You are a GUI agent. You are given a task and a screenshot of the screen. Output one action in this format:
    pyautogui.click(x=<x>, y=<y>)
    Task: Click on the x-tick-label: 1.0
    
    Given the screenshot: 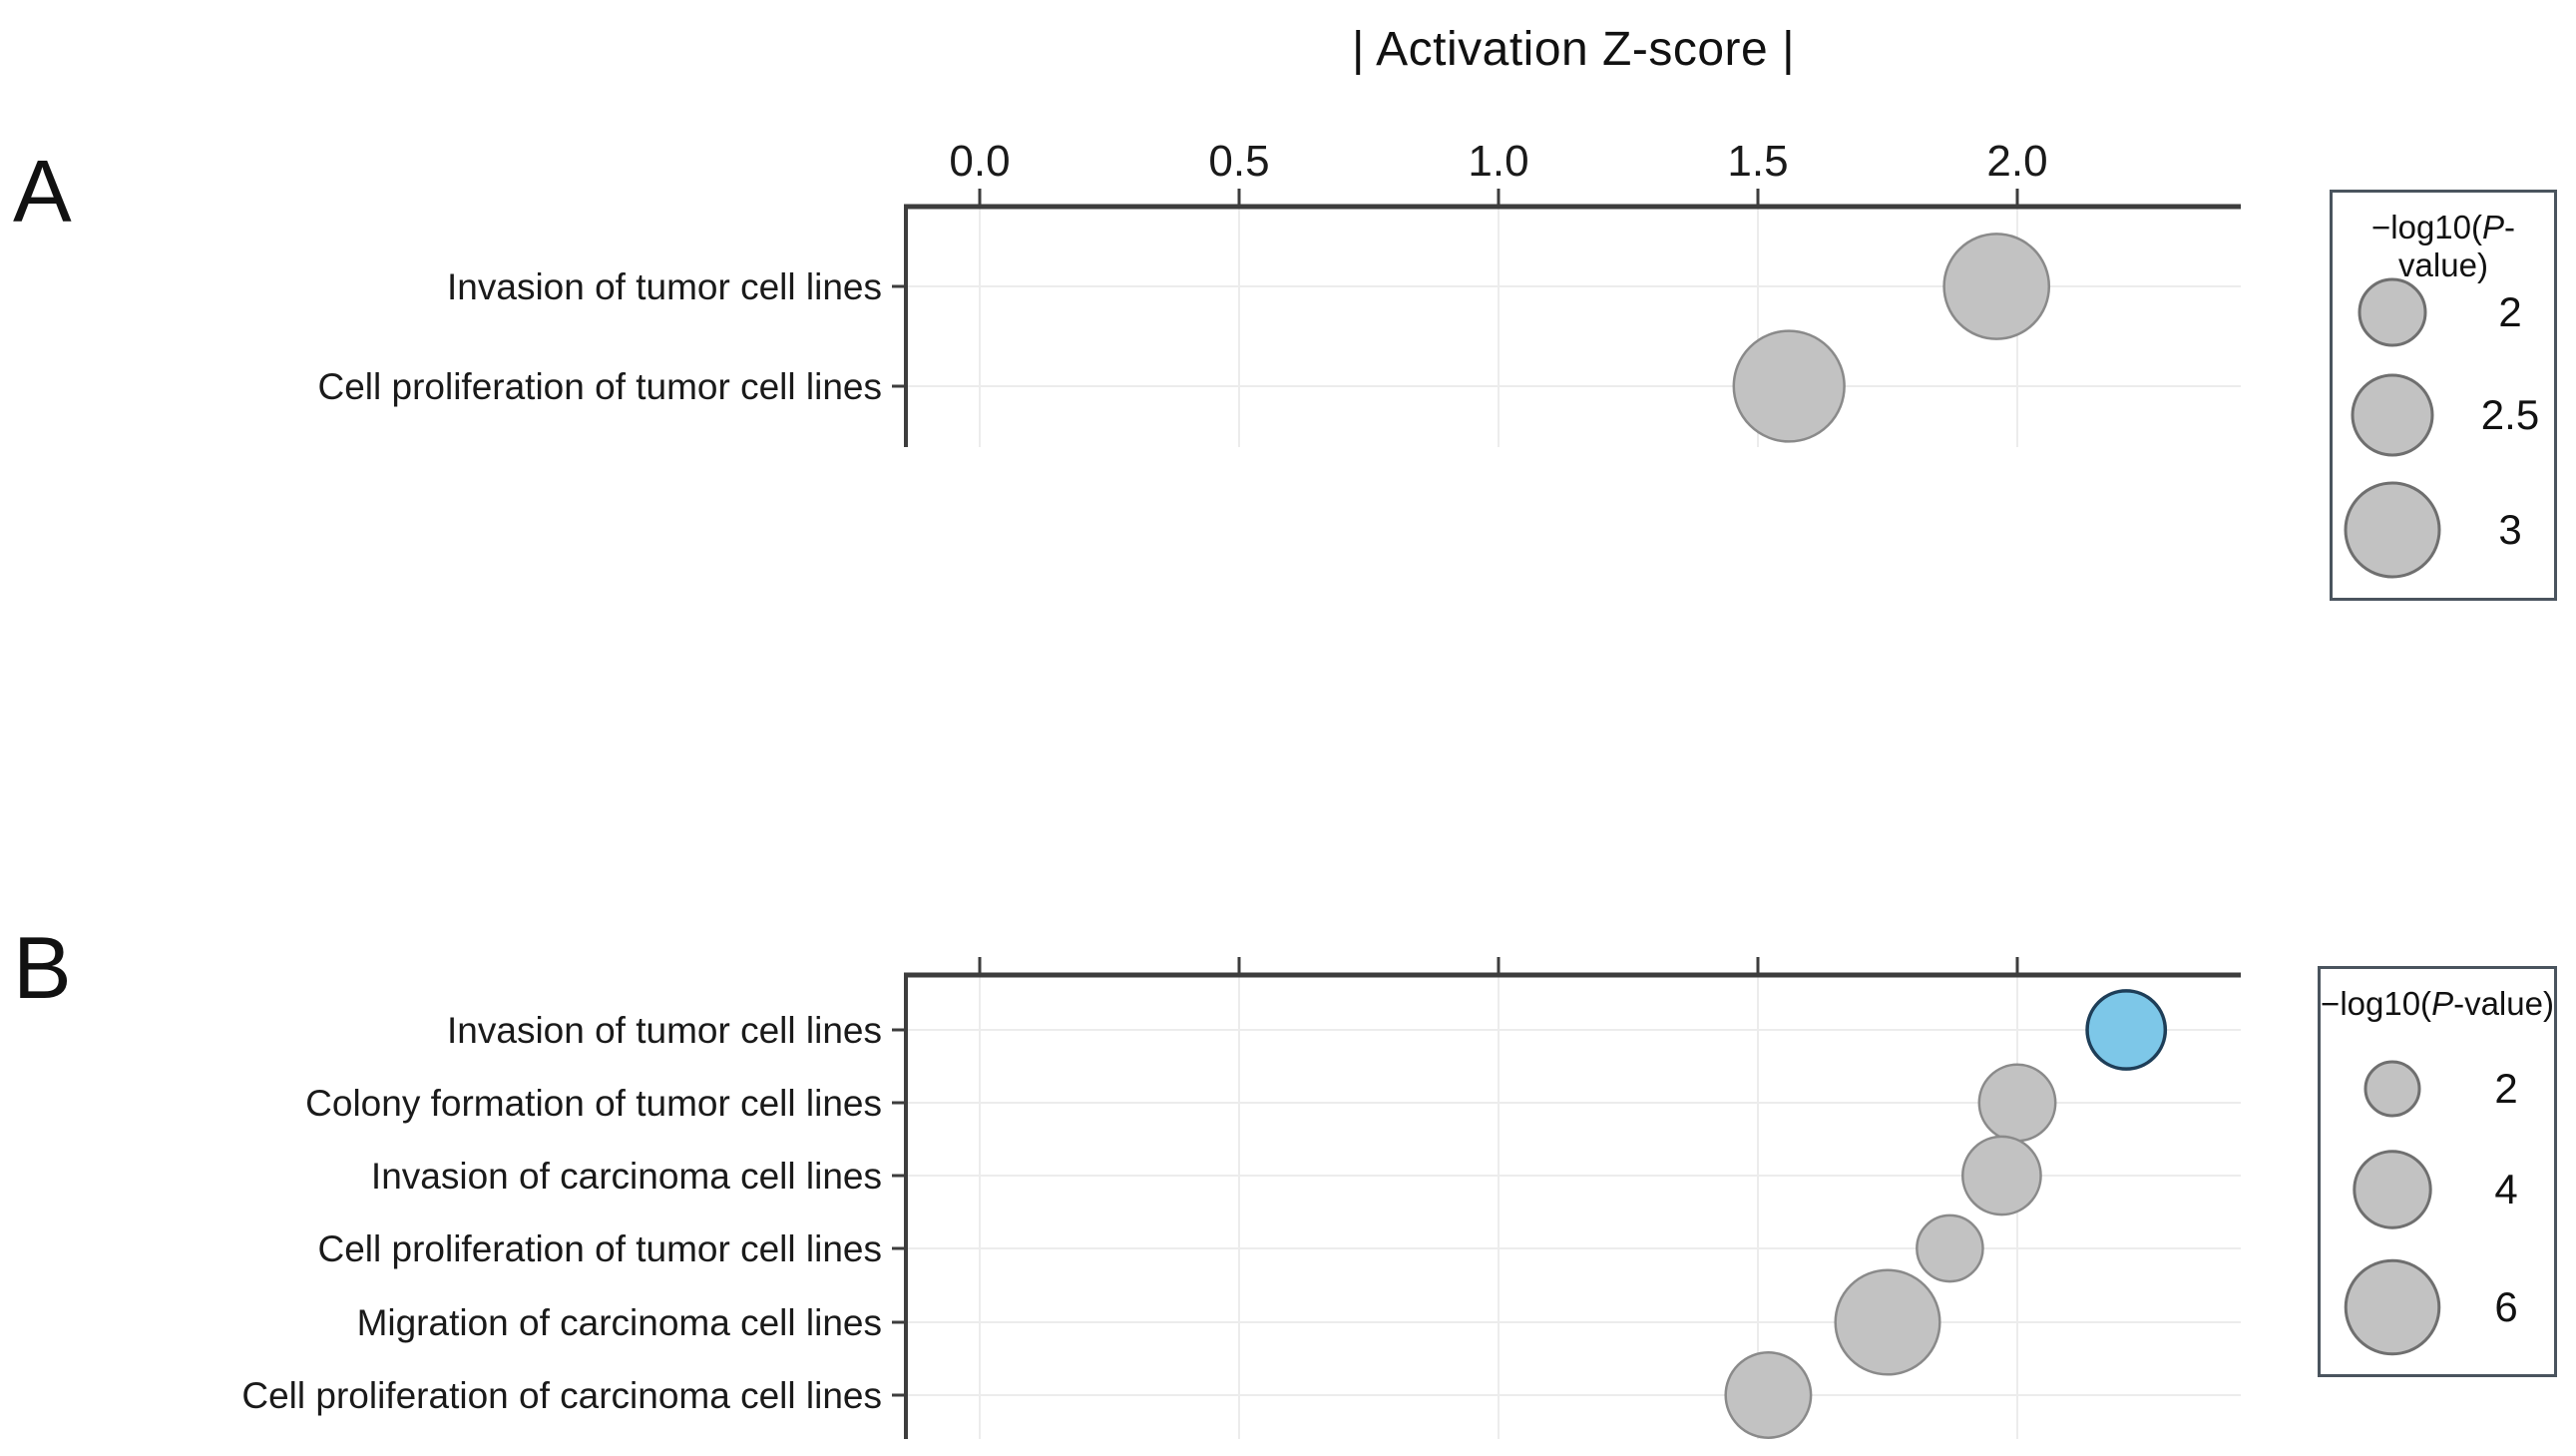 What is the action you would take?
    pyautogui.click(x=1498, y=161)
    